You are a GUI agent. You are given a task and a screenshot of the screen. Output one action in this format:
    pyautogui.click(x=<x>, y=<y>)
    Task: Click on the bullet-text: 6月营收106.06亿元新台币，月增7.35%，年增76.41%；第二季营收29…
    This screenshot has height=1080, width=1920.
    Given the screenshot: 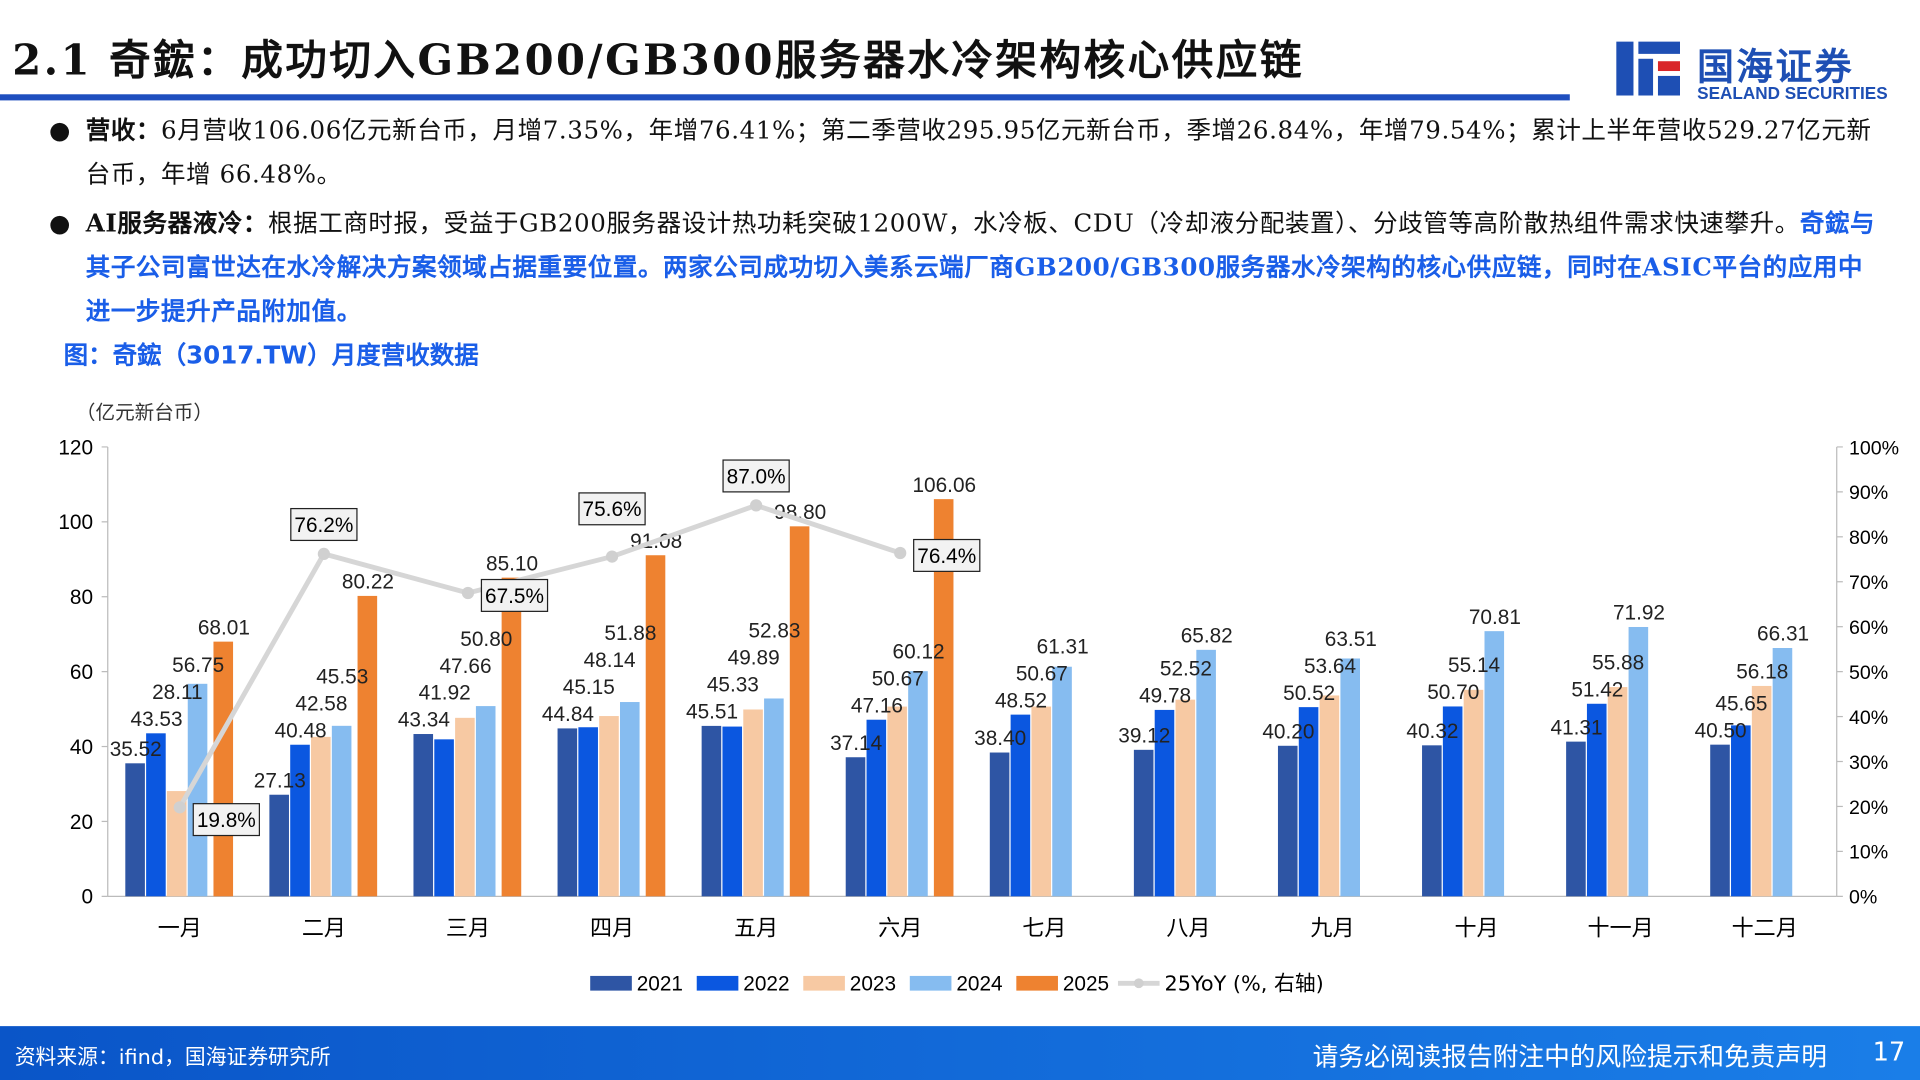 What is the action you would take?
    pyautogui.click(x=978, y=152)
    